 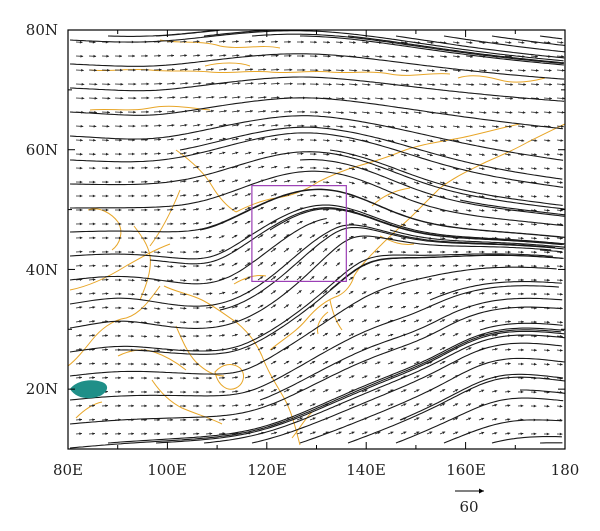 What do you see at coordinates (299, 234) in the screenshot?
I see `highlight-region-box` at bounding box center [299, 234].